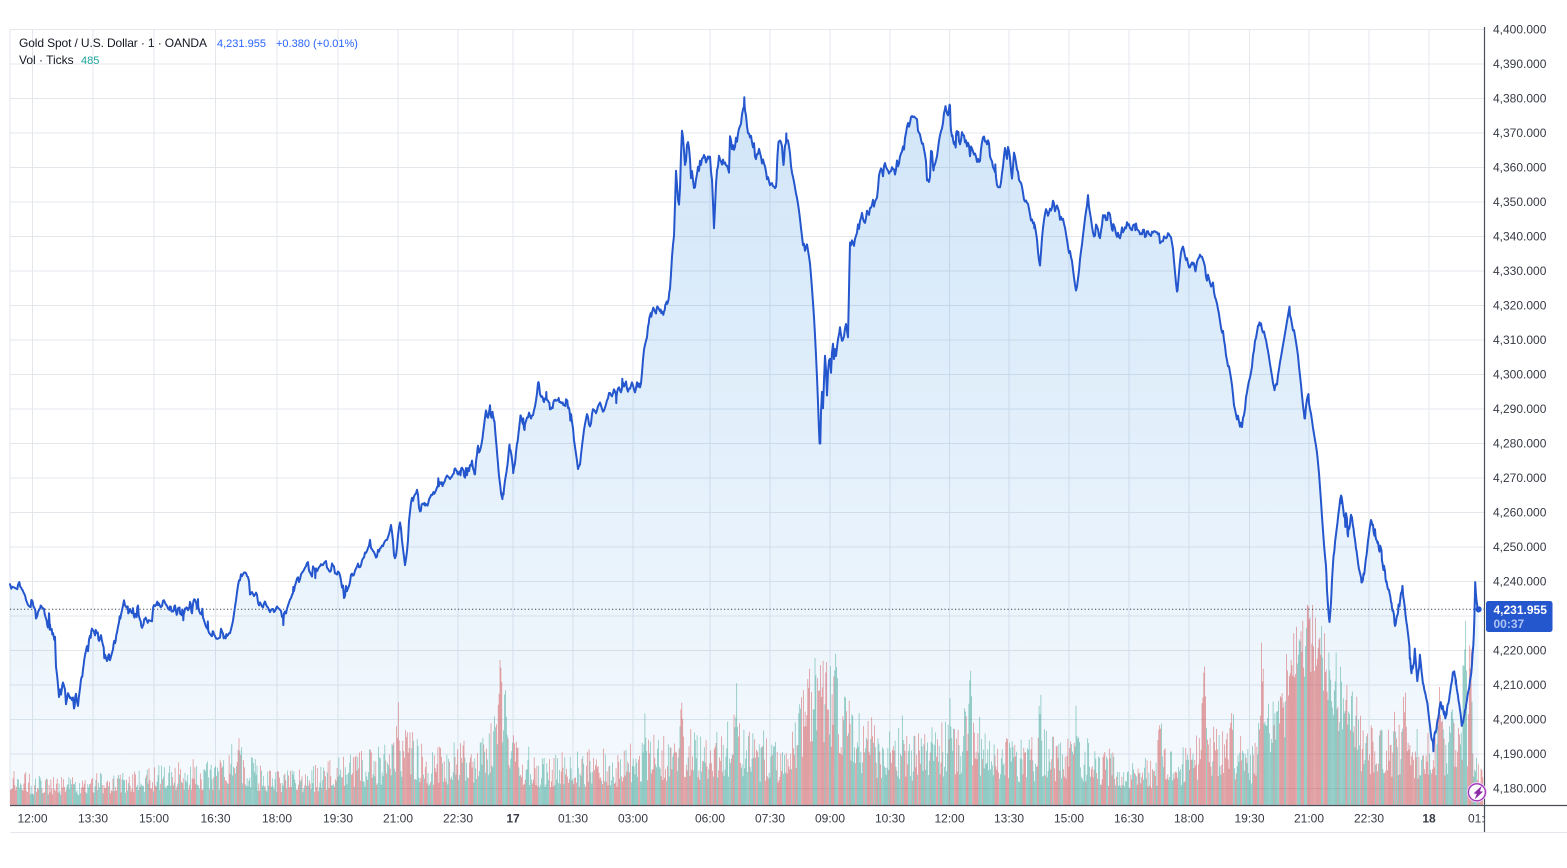 The height and width of the screenshot is (868, 1567). Describe the element at coordinates (1520, 547) in the screenshot. I see `svg-text: 4,250.000` at that location.